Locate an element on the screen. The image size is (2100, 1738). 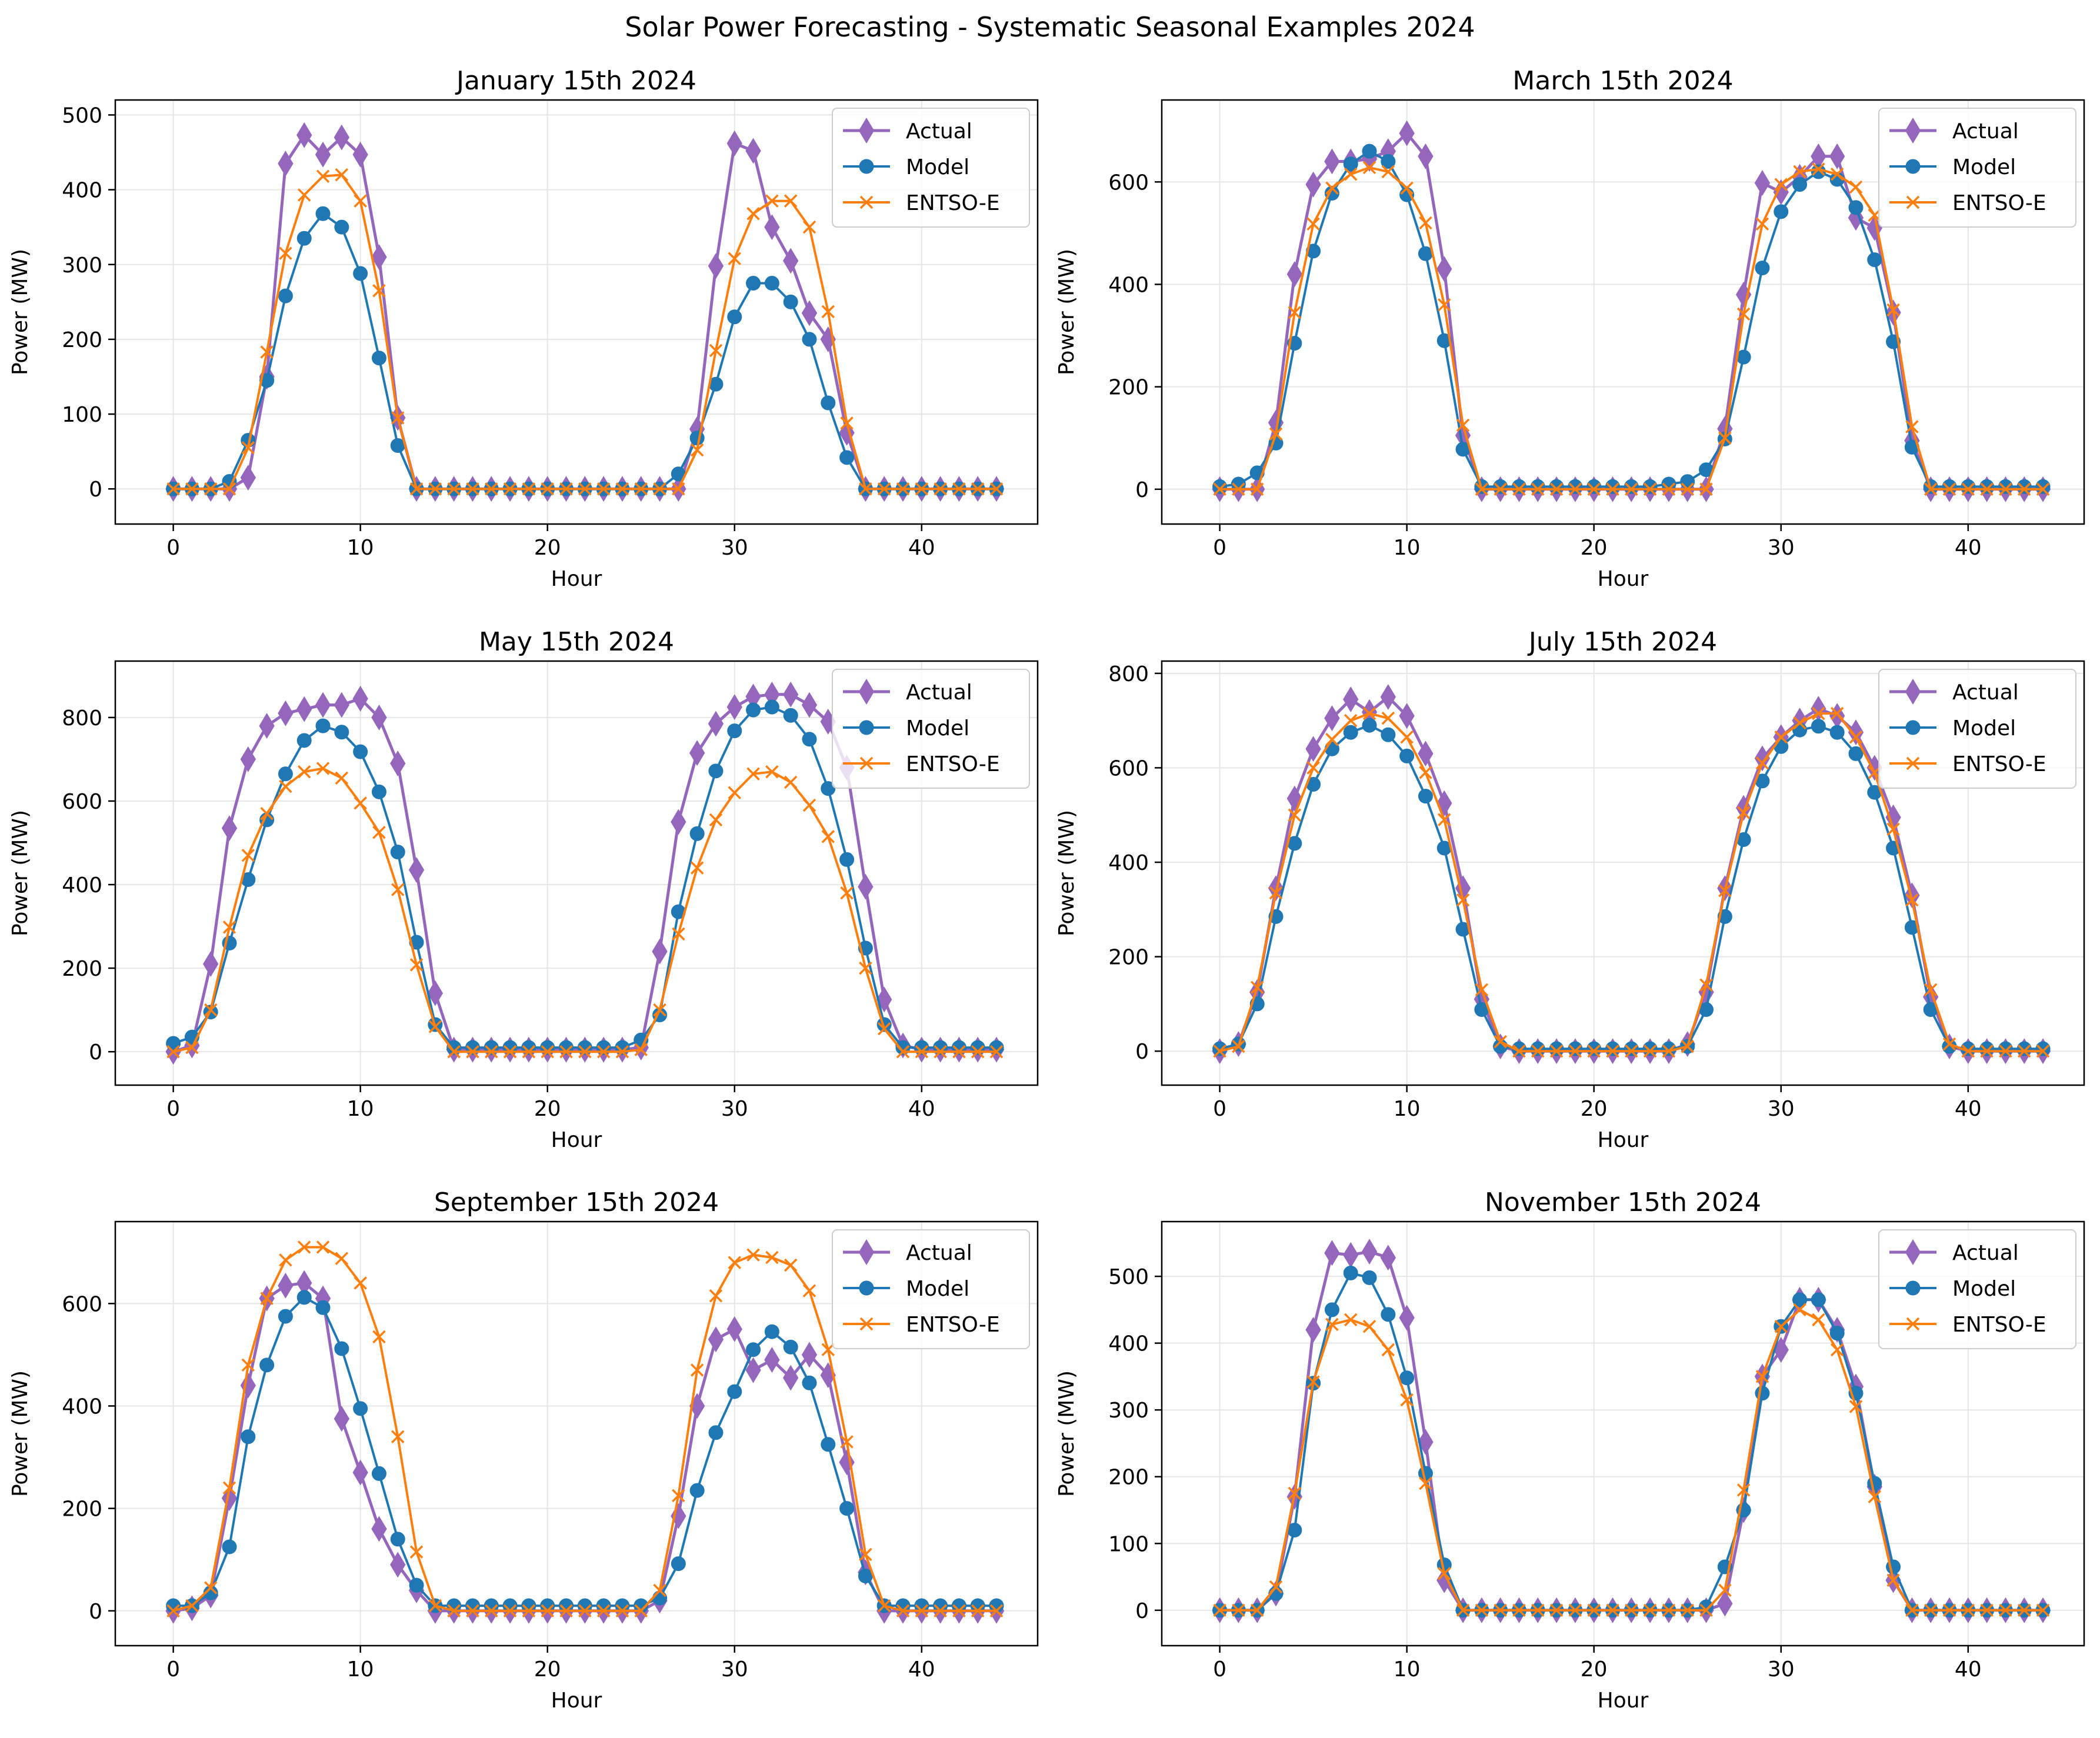
x-tick-label: 20 is located at coordinates (1594, 1109).